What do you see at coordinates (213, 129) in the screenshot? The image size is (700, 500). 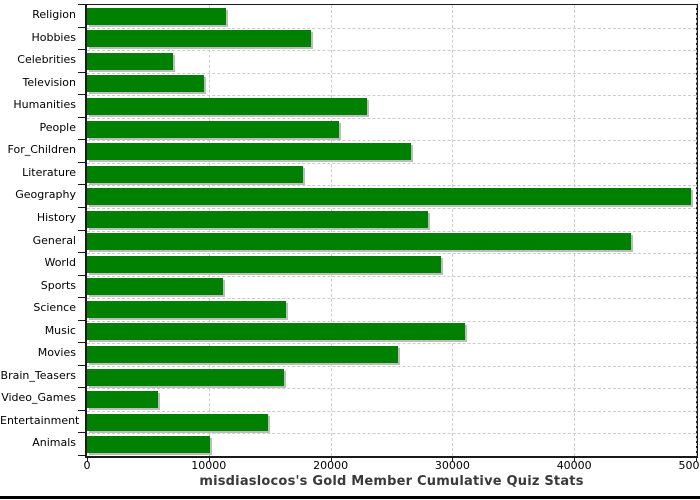 I see `bar-people` at bounding box center [213, 129].